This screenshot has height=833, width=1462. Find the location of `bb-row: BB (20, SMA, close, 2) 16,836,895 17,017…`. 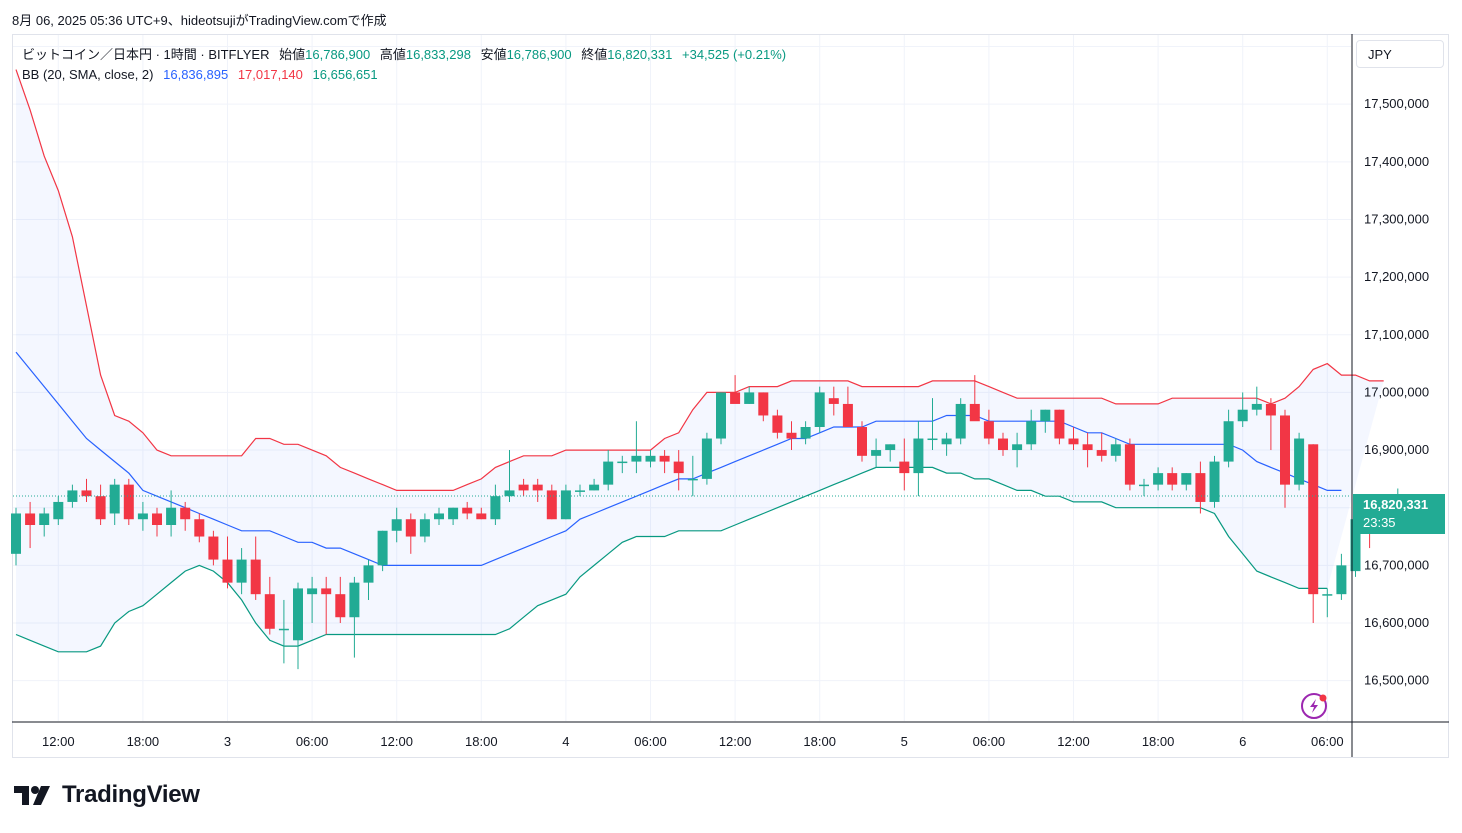

bb-row: BB (20, SMA, close, 2) 16,836,895 17,017… is located at coordinates (404, 75).